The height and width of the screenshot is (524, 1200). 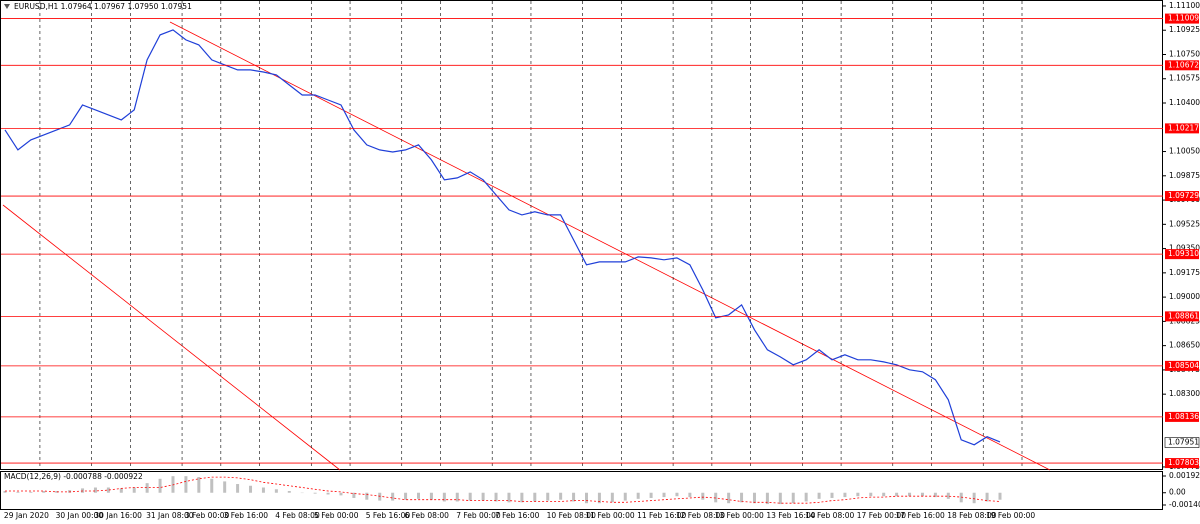 I want to click on y-tick-label: -0.001405, so click(x=1184, y=504).